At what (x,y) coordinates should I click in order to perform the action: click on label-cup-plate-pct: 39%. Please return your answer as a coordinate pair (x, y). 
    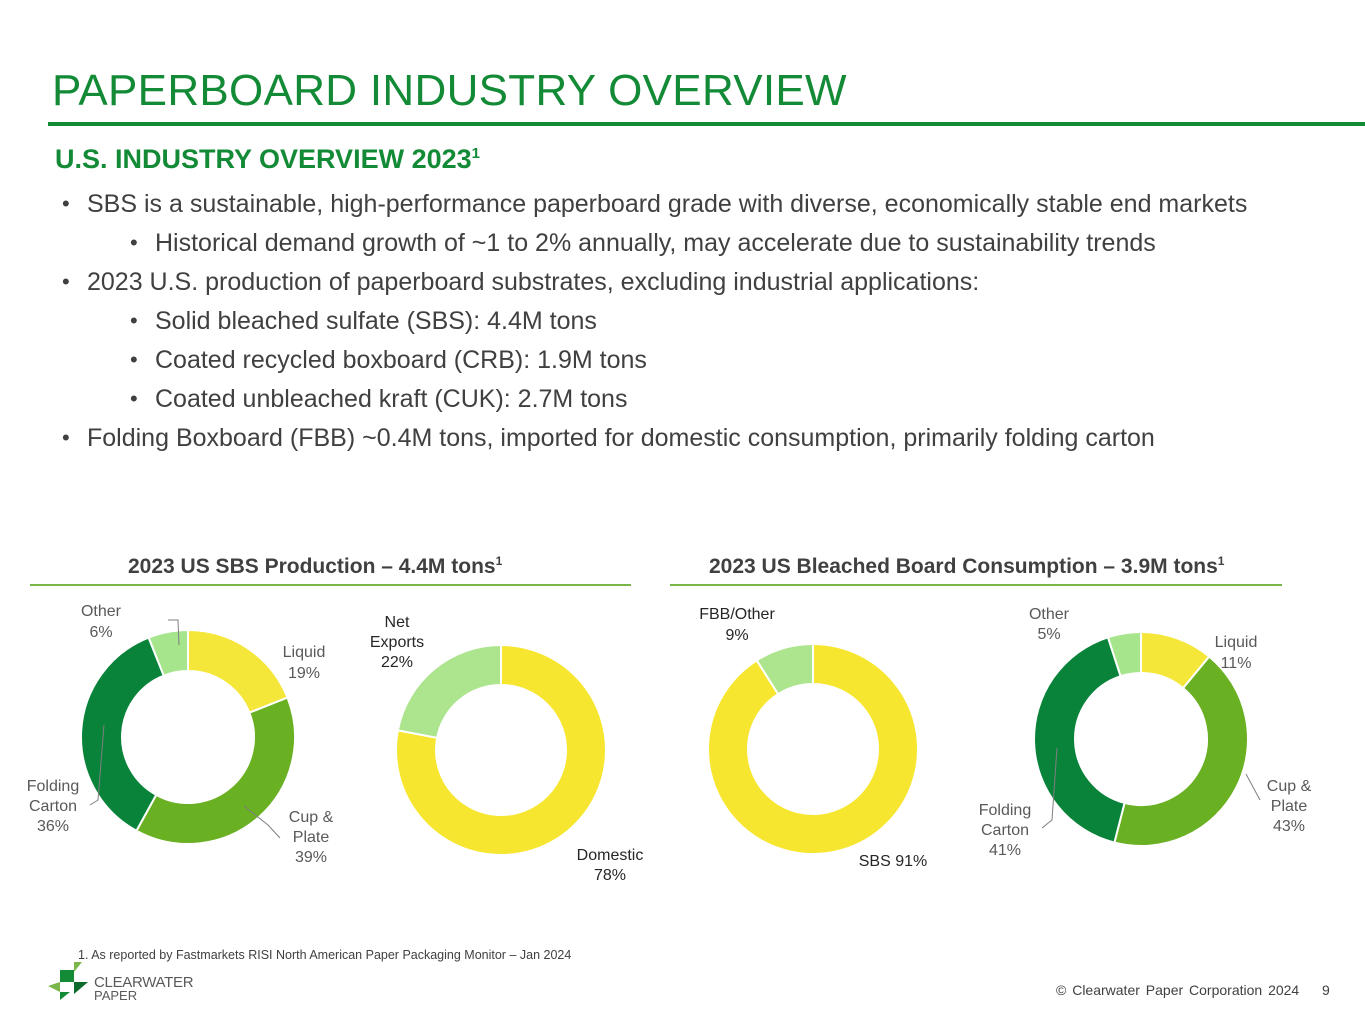
    Looking at the image, I should click on (311, 857).